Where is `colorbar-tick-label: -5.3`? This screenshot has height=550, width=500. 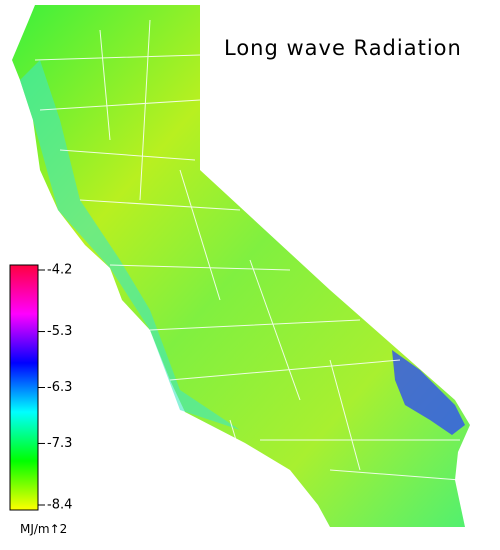 colorbar-tick-label: -5.3 is located at coordinates (59, 331).